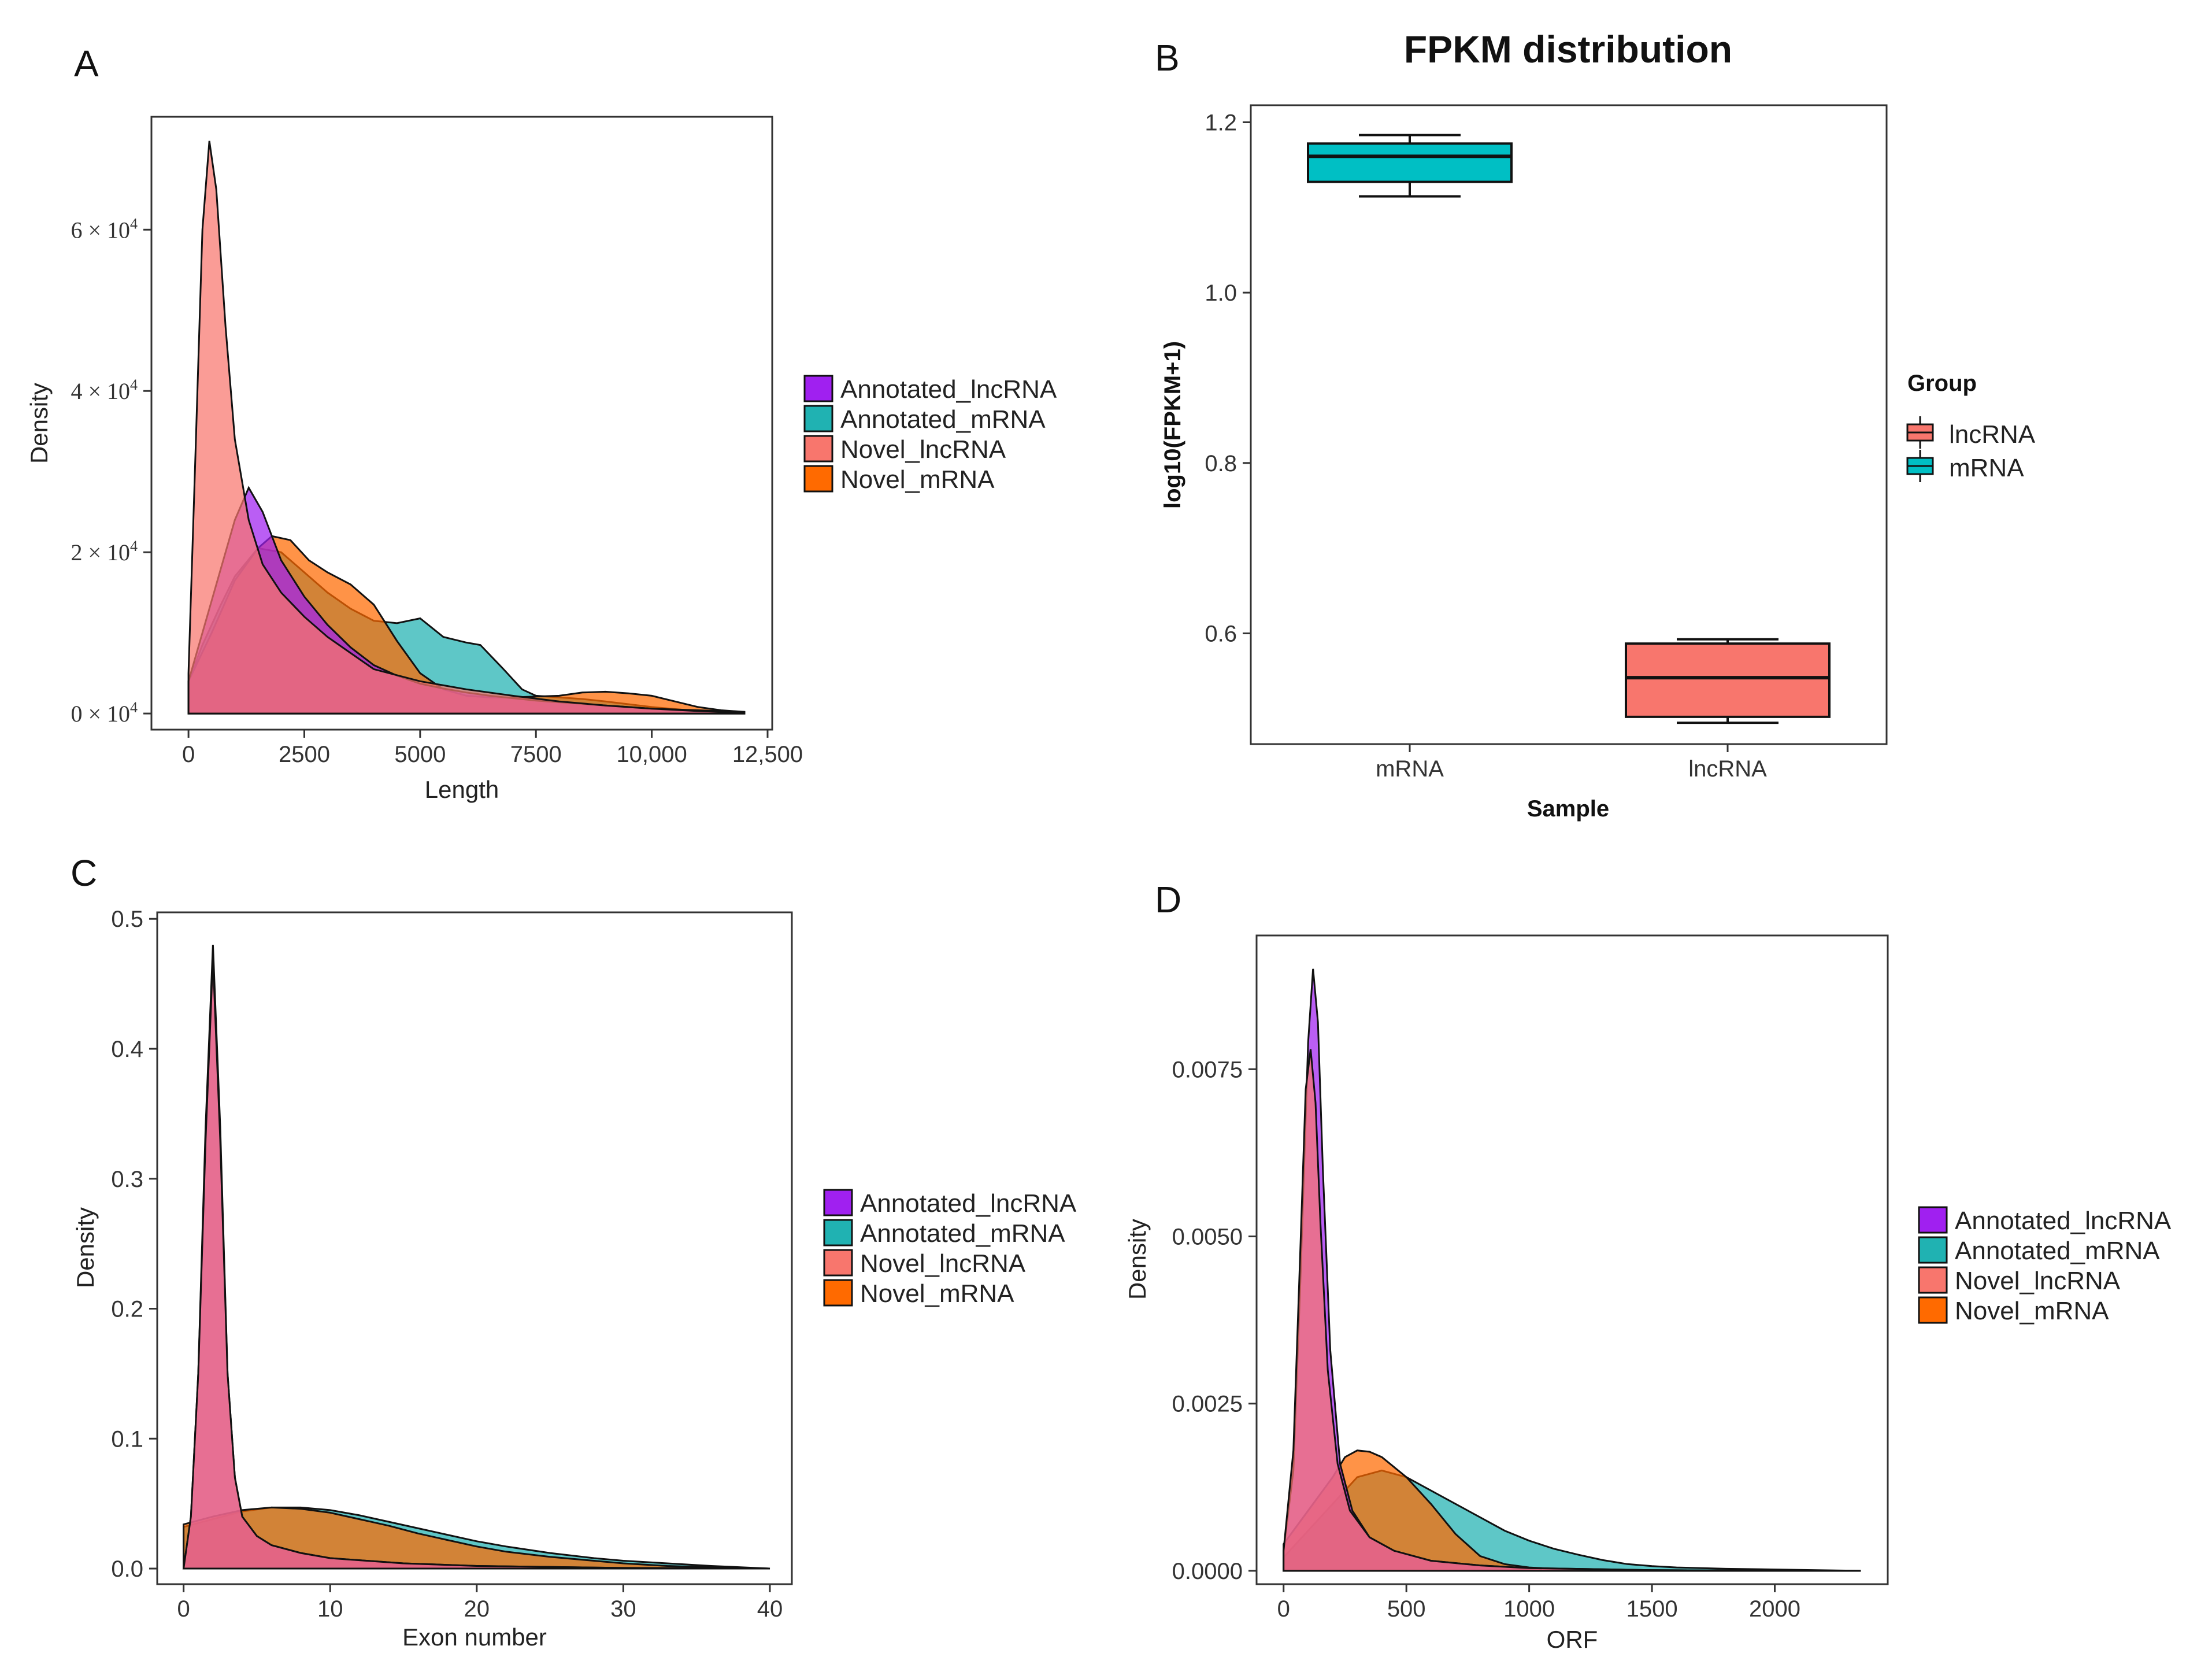 The image size is (2212, 1668). I want to click on panel-c-y-ticks: 0.0 0.1 0.2 0.3 0.4 0.5, so click(134, 1244).